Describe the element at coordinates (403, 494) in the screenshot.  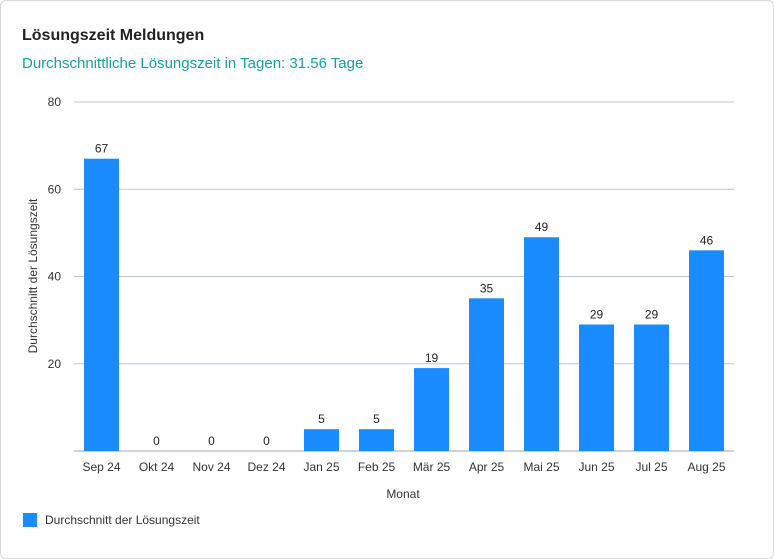
I see `x-axis-title: Monat` at that location.